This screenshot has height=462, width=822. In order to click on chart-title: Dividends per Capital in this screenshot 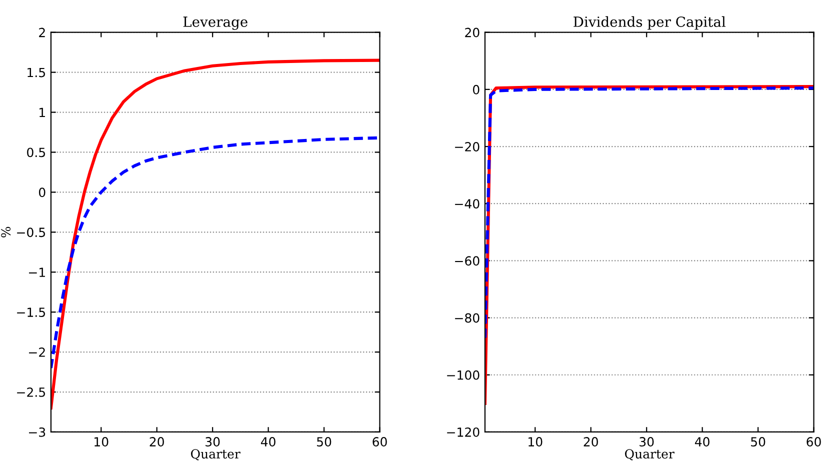, I will do `click(650, 23)`.